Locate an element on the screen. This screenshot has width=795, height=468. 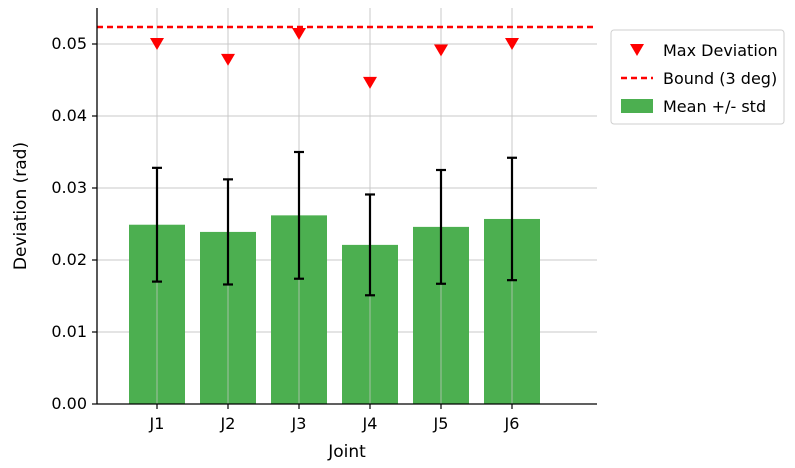
legend: Max Deviation Bound (3 deg) Mean +/- std is located at coordinates (697, 77).